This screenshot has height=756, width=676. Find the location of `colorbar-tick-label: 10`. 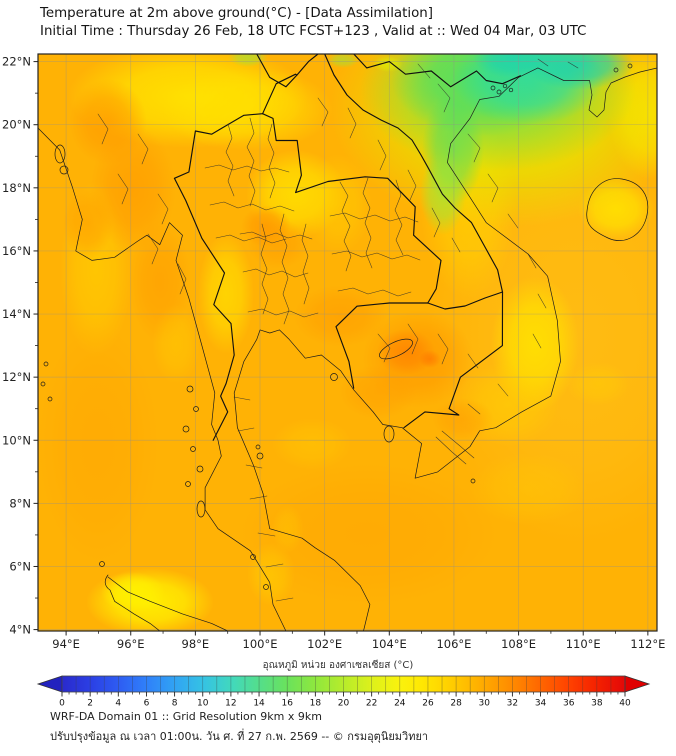

colorbar-tick-label: 10 is located at coordinates (203, 704).